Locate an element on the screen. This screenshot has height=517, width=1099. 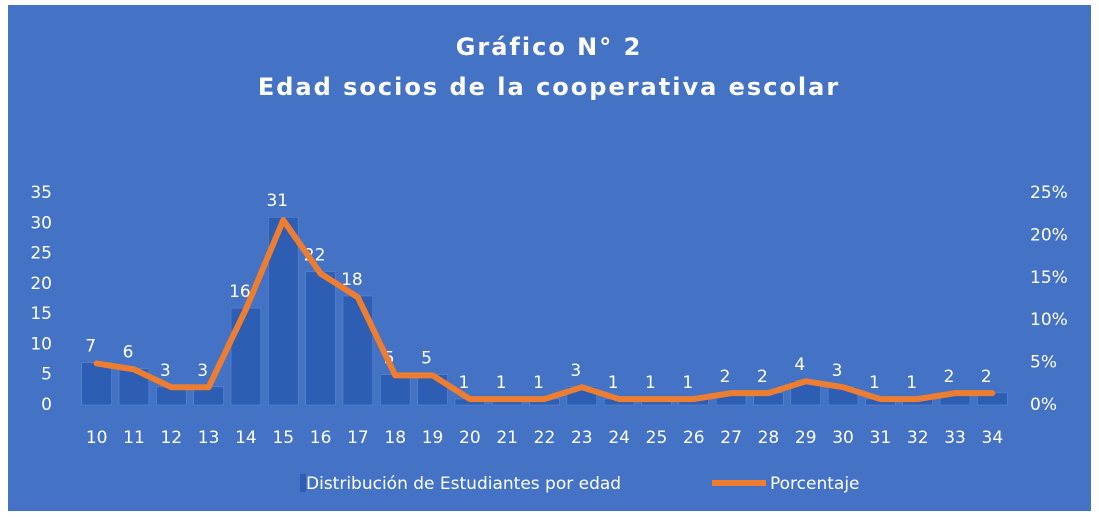
y2-tick-label: 0% is located at coordinates (1043, 405).